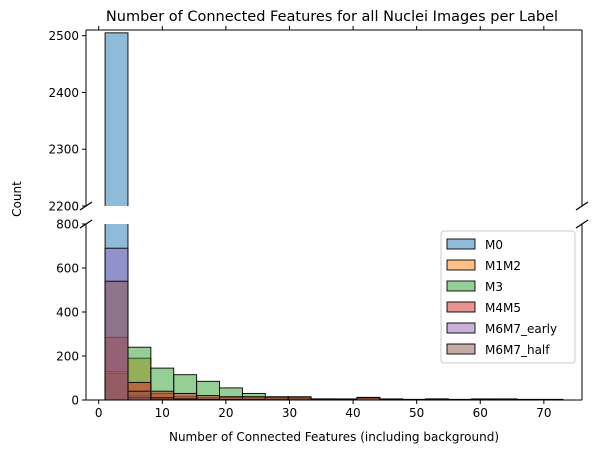 This screenshot has width=603, height=453. Describe the element at coordinates (543, 413) in the screenshot. I see `x-tick-label: 70` at that location.